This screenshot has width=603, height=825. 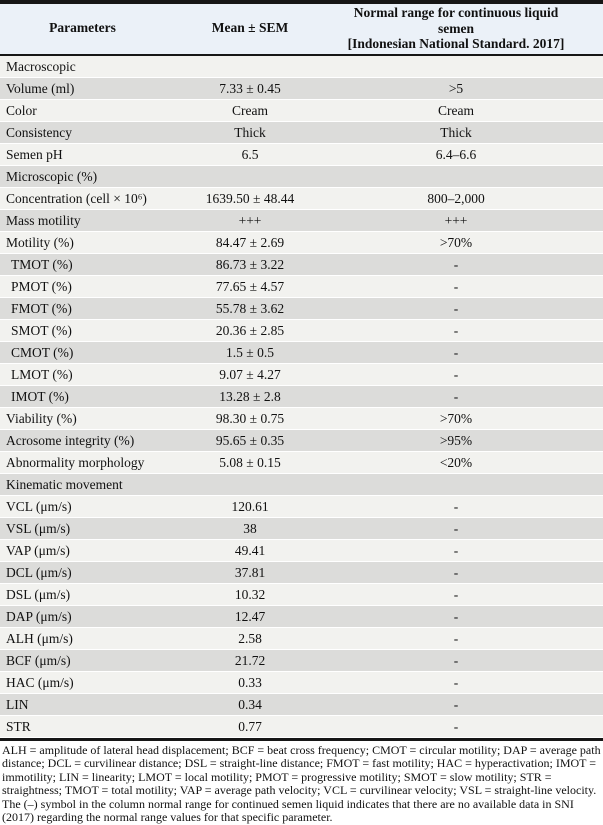 I want to click on table-row: DAP (μm/s) 12.47 -, so click(x=301, y=616).